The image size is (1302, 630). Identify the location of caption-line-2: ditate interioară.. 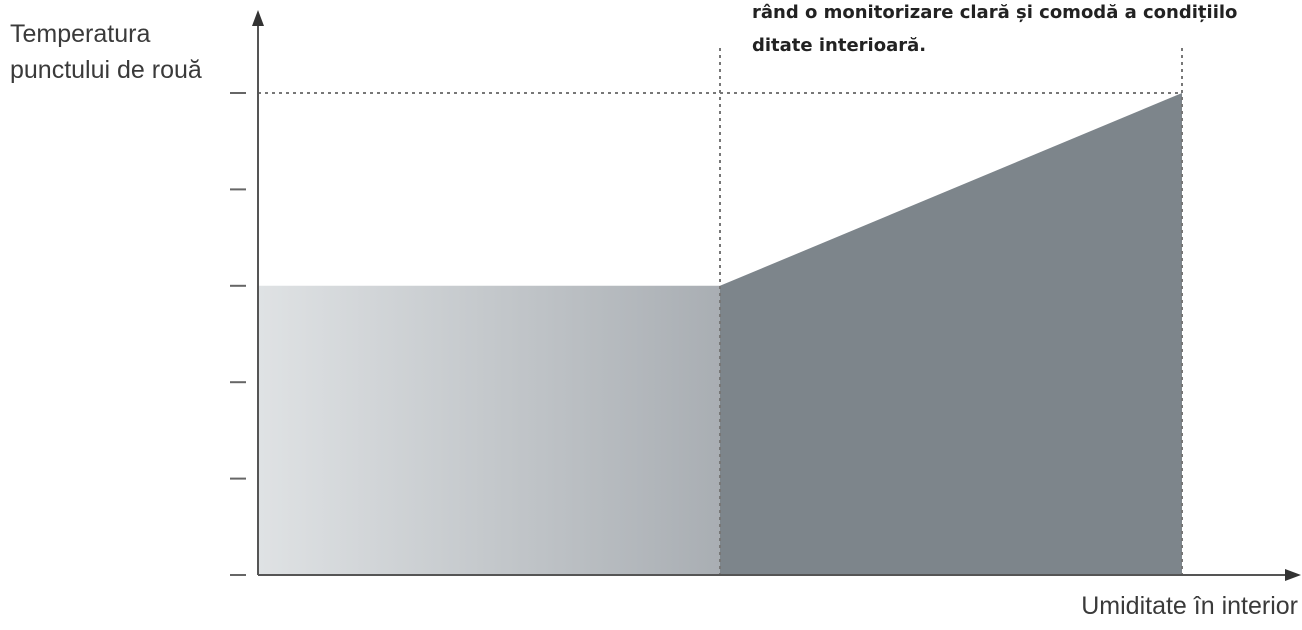
(839, 45).